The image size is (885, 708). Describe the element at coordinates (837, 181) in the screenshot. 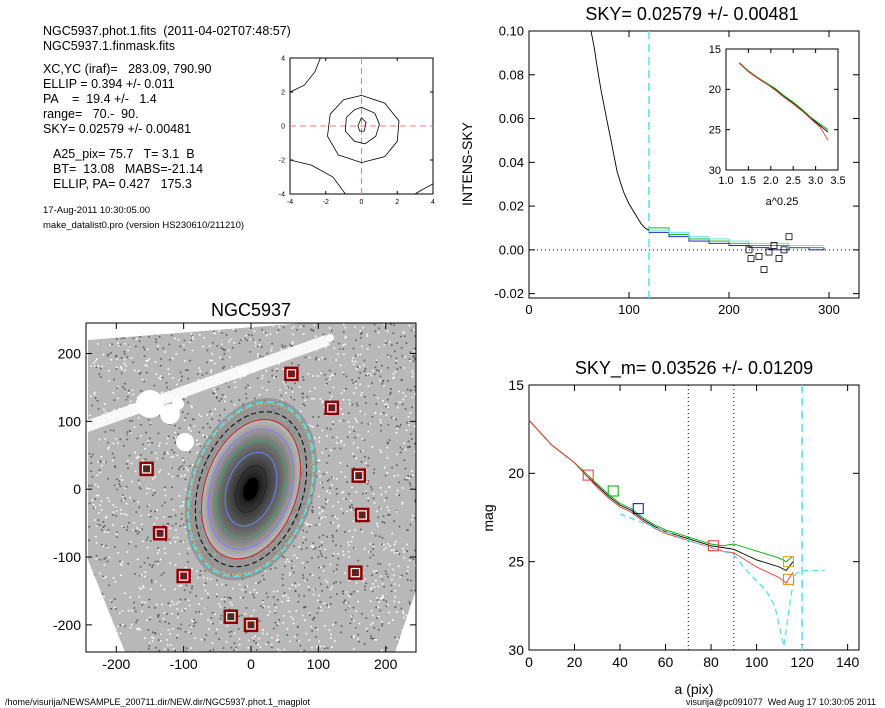

I see `x-tick-label: 3.5` at that location.